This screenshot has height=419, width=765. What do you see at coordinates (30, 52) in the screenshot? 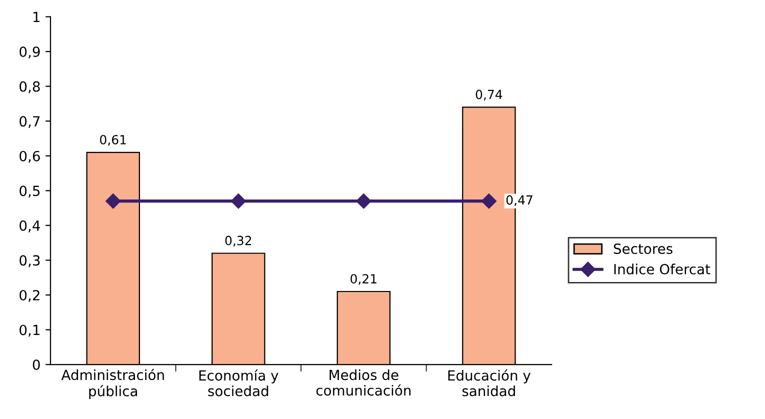
I see `y-tick-label: 0,9` at bounding box center [30, 52].